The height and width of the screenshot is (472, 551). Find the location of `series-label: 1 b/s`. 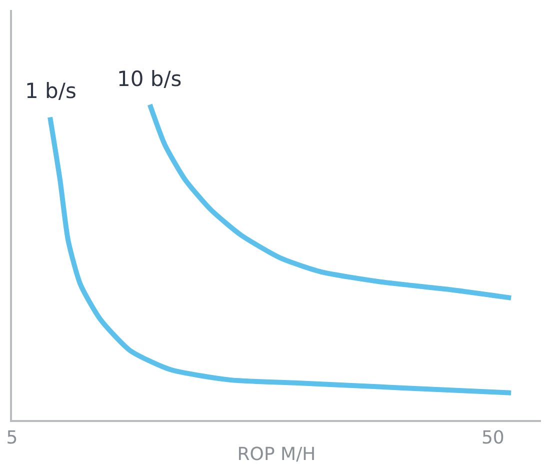

series-label: 1 b/s is located at coordinates (50, 91).